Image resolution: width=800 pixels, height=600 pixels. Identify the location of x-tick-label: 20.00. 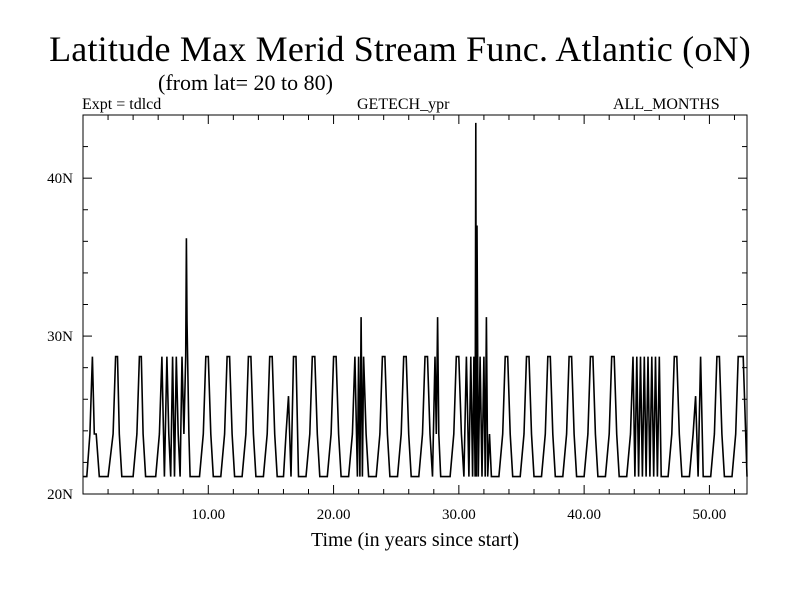
(334, 515).